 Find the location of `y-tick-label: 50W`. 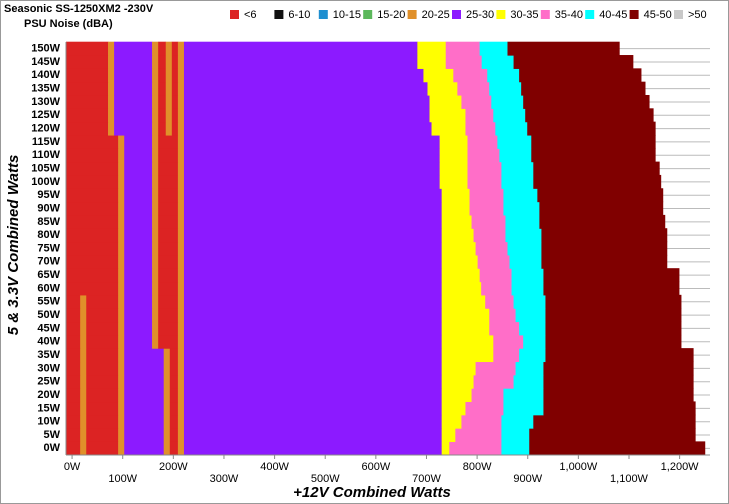

y-tick-label: 50W is located at coordinates (48, 315).